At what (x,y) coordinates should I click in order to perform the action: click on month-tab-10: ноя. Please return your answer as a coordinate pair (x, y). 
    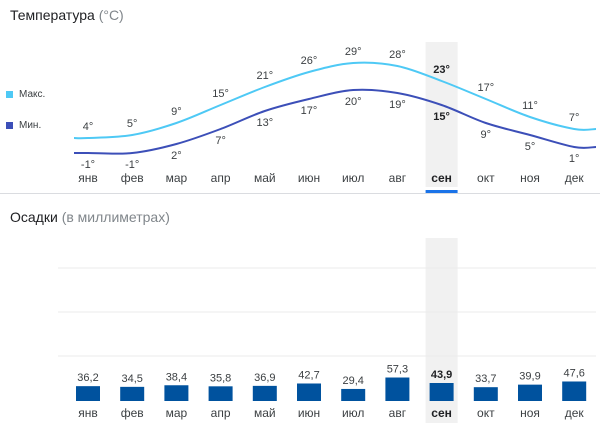
    Looking at the image, I should click on (530, 178).